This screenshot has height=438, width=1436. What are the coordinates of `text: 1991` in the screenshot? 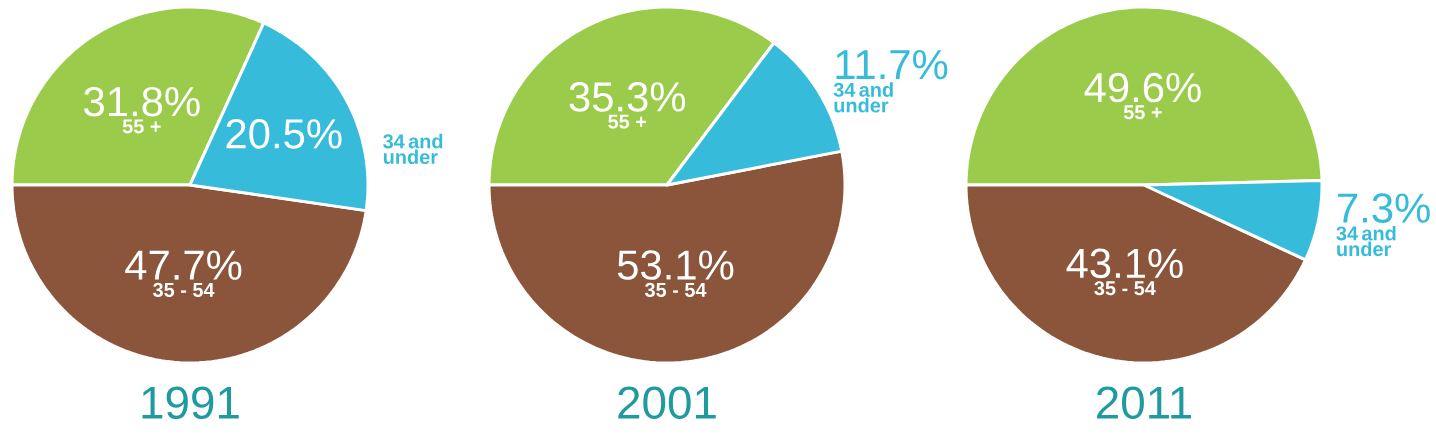 It's located at (190, 402).